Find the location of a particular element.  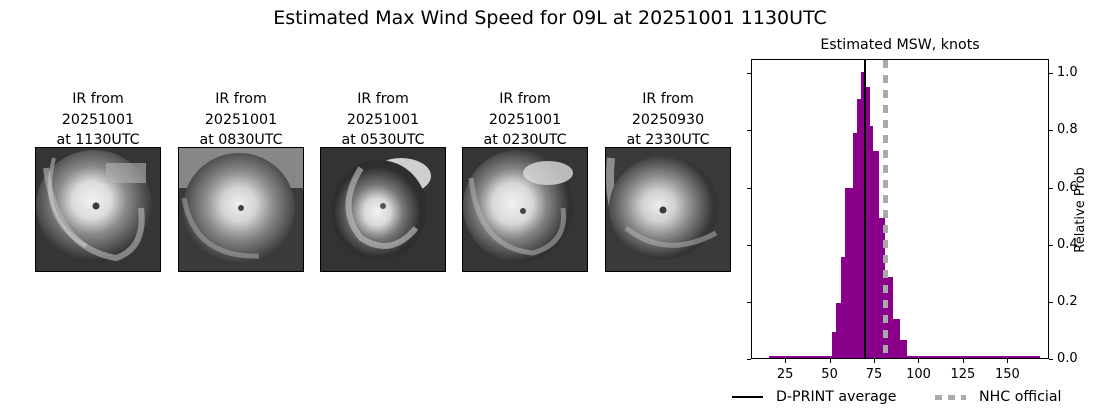

ir-caption-time: at 2330UTC is located at coordinates (668, 140).